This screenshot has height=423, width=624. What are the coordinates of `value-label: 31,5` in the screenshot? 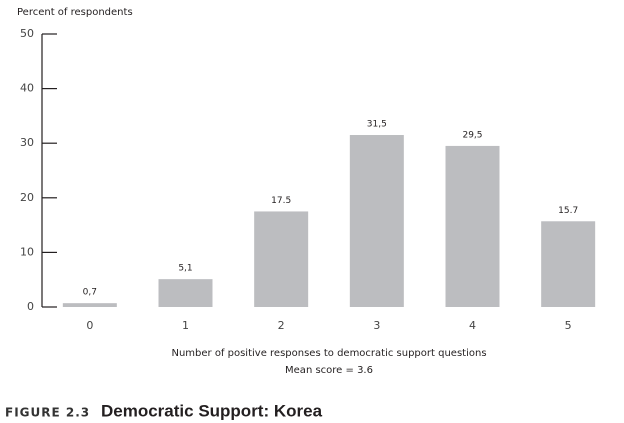 It's located at (377, 125).